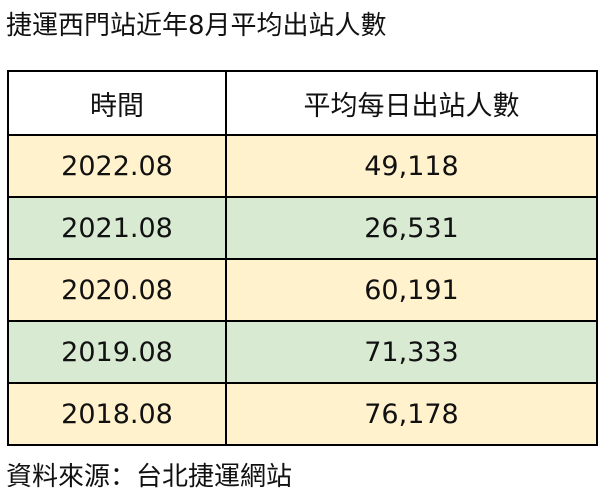 This screenshot has height=501, width=604. I want to click on table-row: 2021.08 26,531, so click(302, 228).